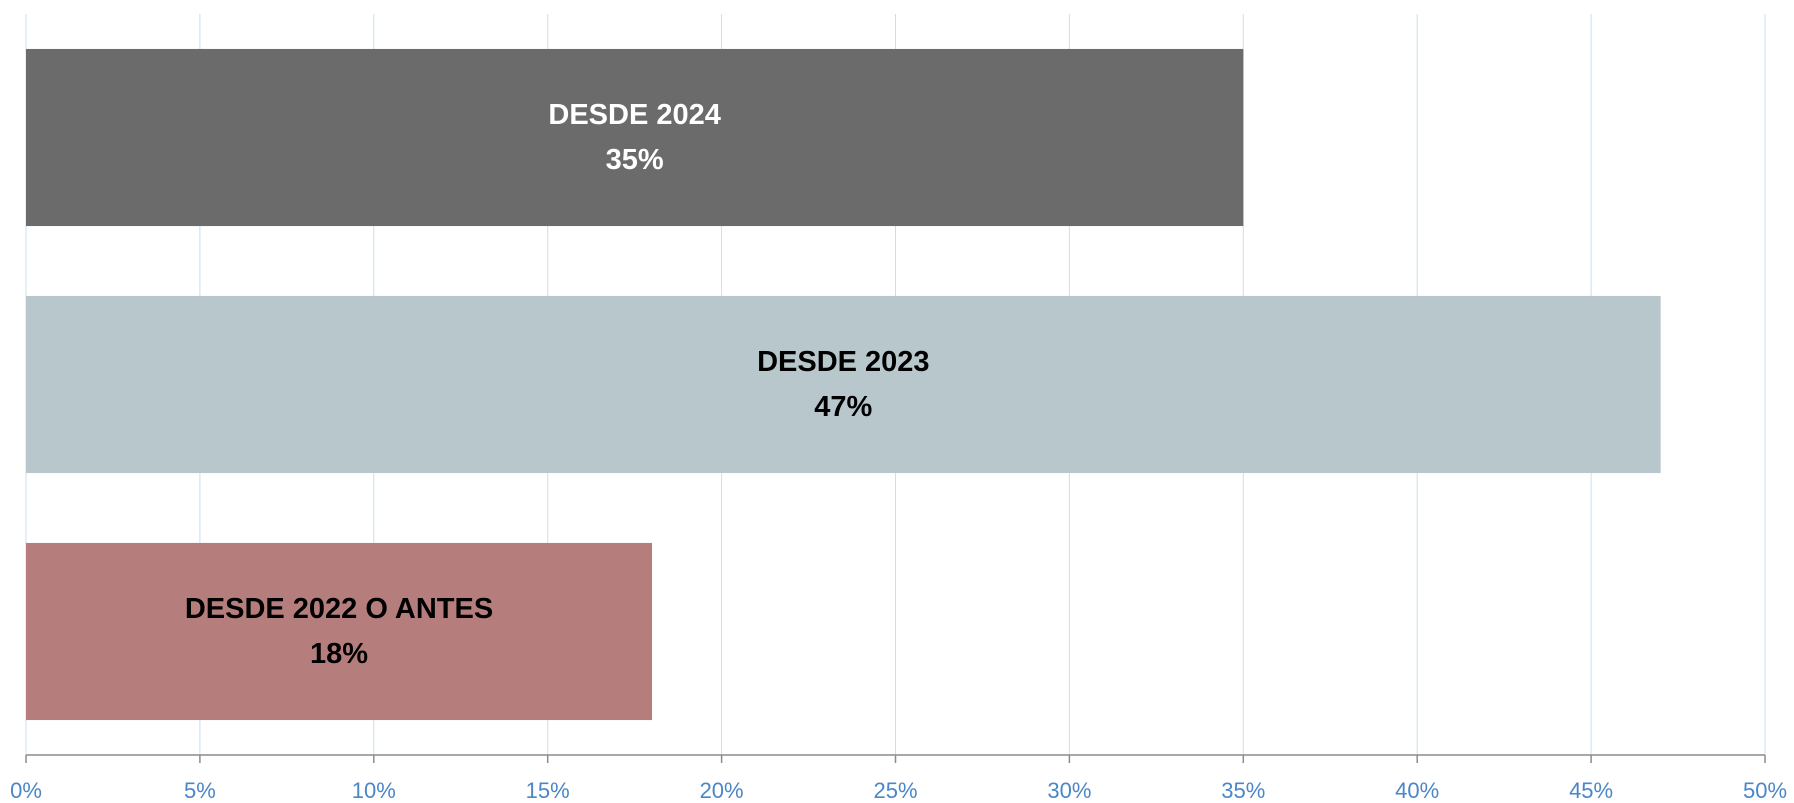 The width and height of the screenshot is (1794, 803). Describe the element at coordinates (1069, 790) in the screenshot. I see `x-tick-label: 30%` at that location.